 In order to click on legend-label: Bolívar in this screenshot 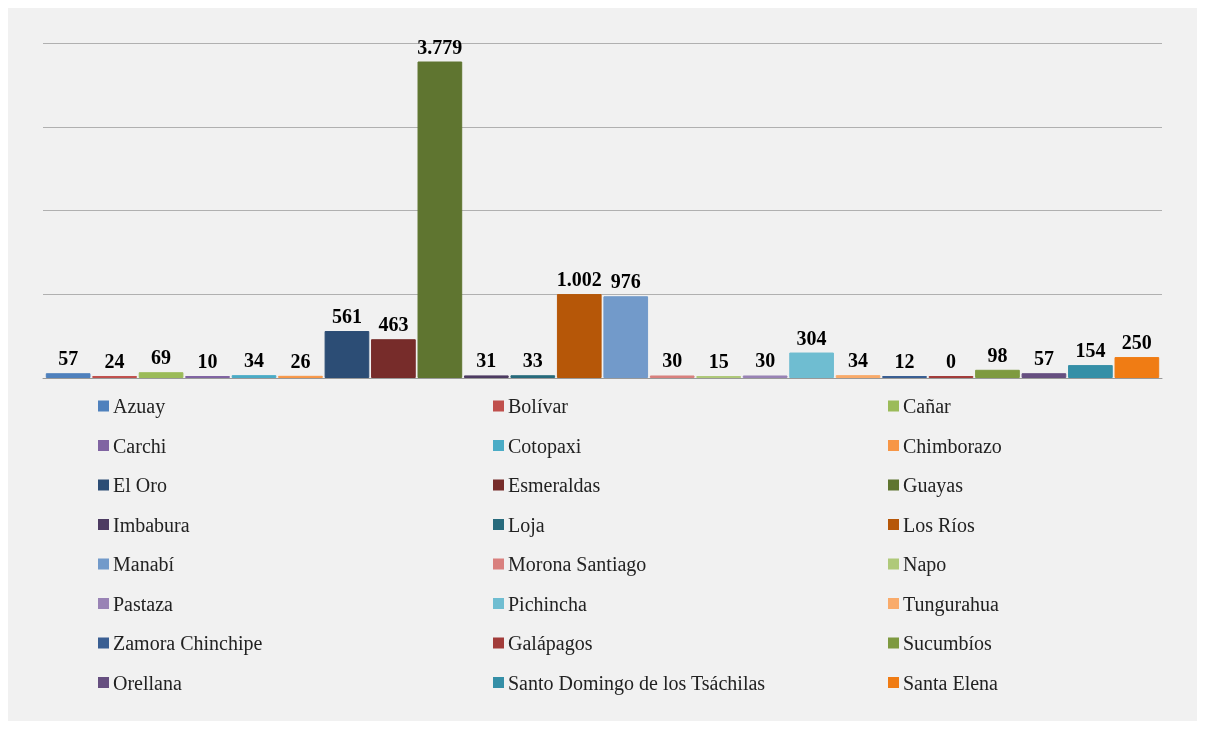, I will do `click(538, 406)`.